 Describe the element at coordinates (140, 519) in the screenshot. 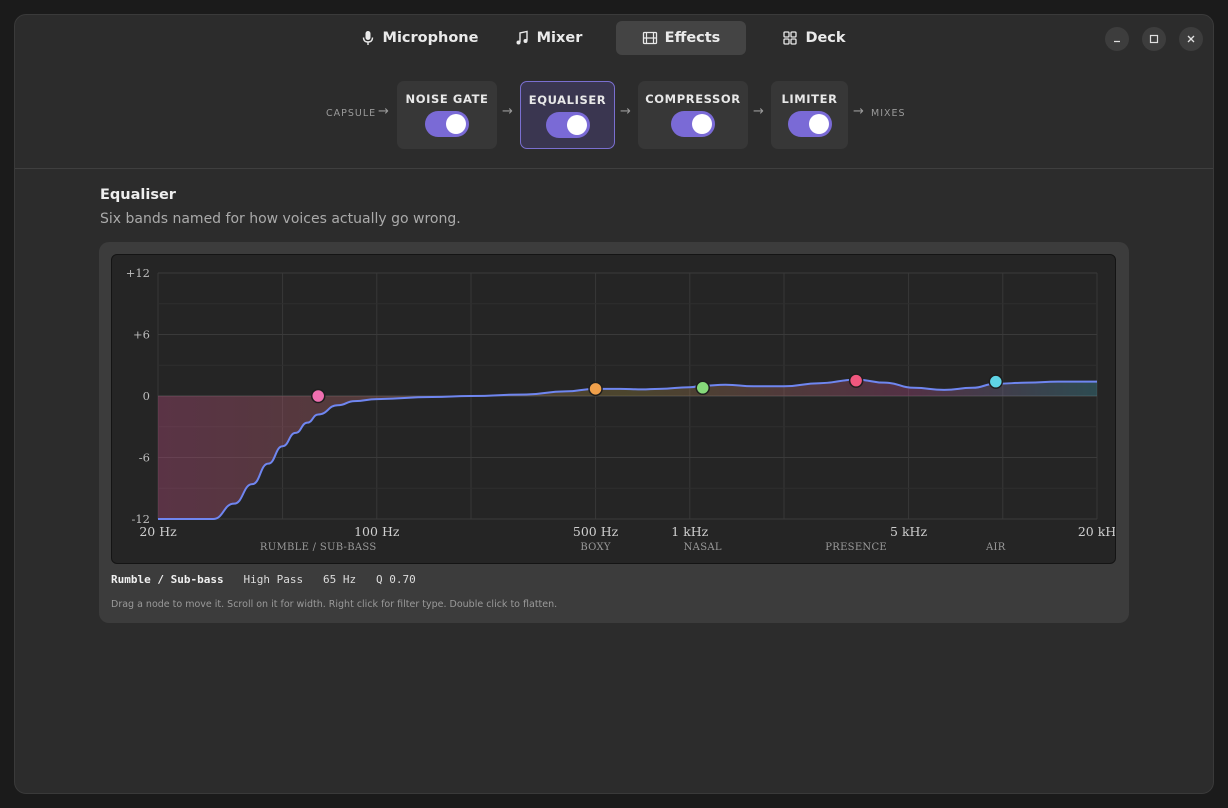

I see `y-tick-label: -12` at that location.